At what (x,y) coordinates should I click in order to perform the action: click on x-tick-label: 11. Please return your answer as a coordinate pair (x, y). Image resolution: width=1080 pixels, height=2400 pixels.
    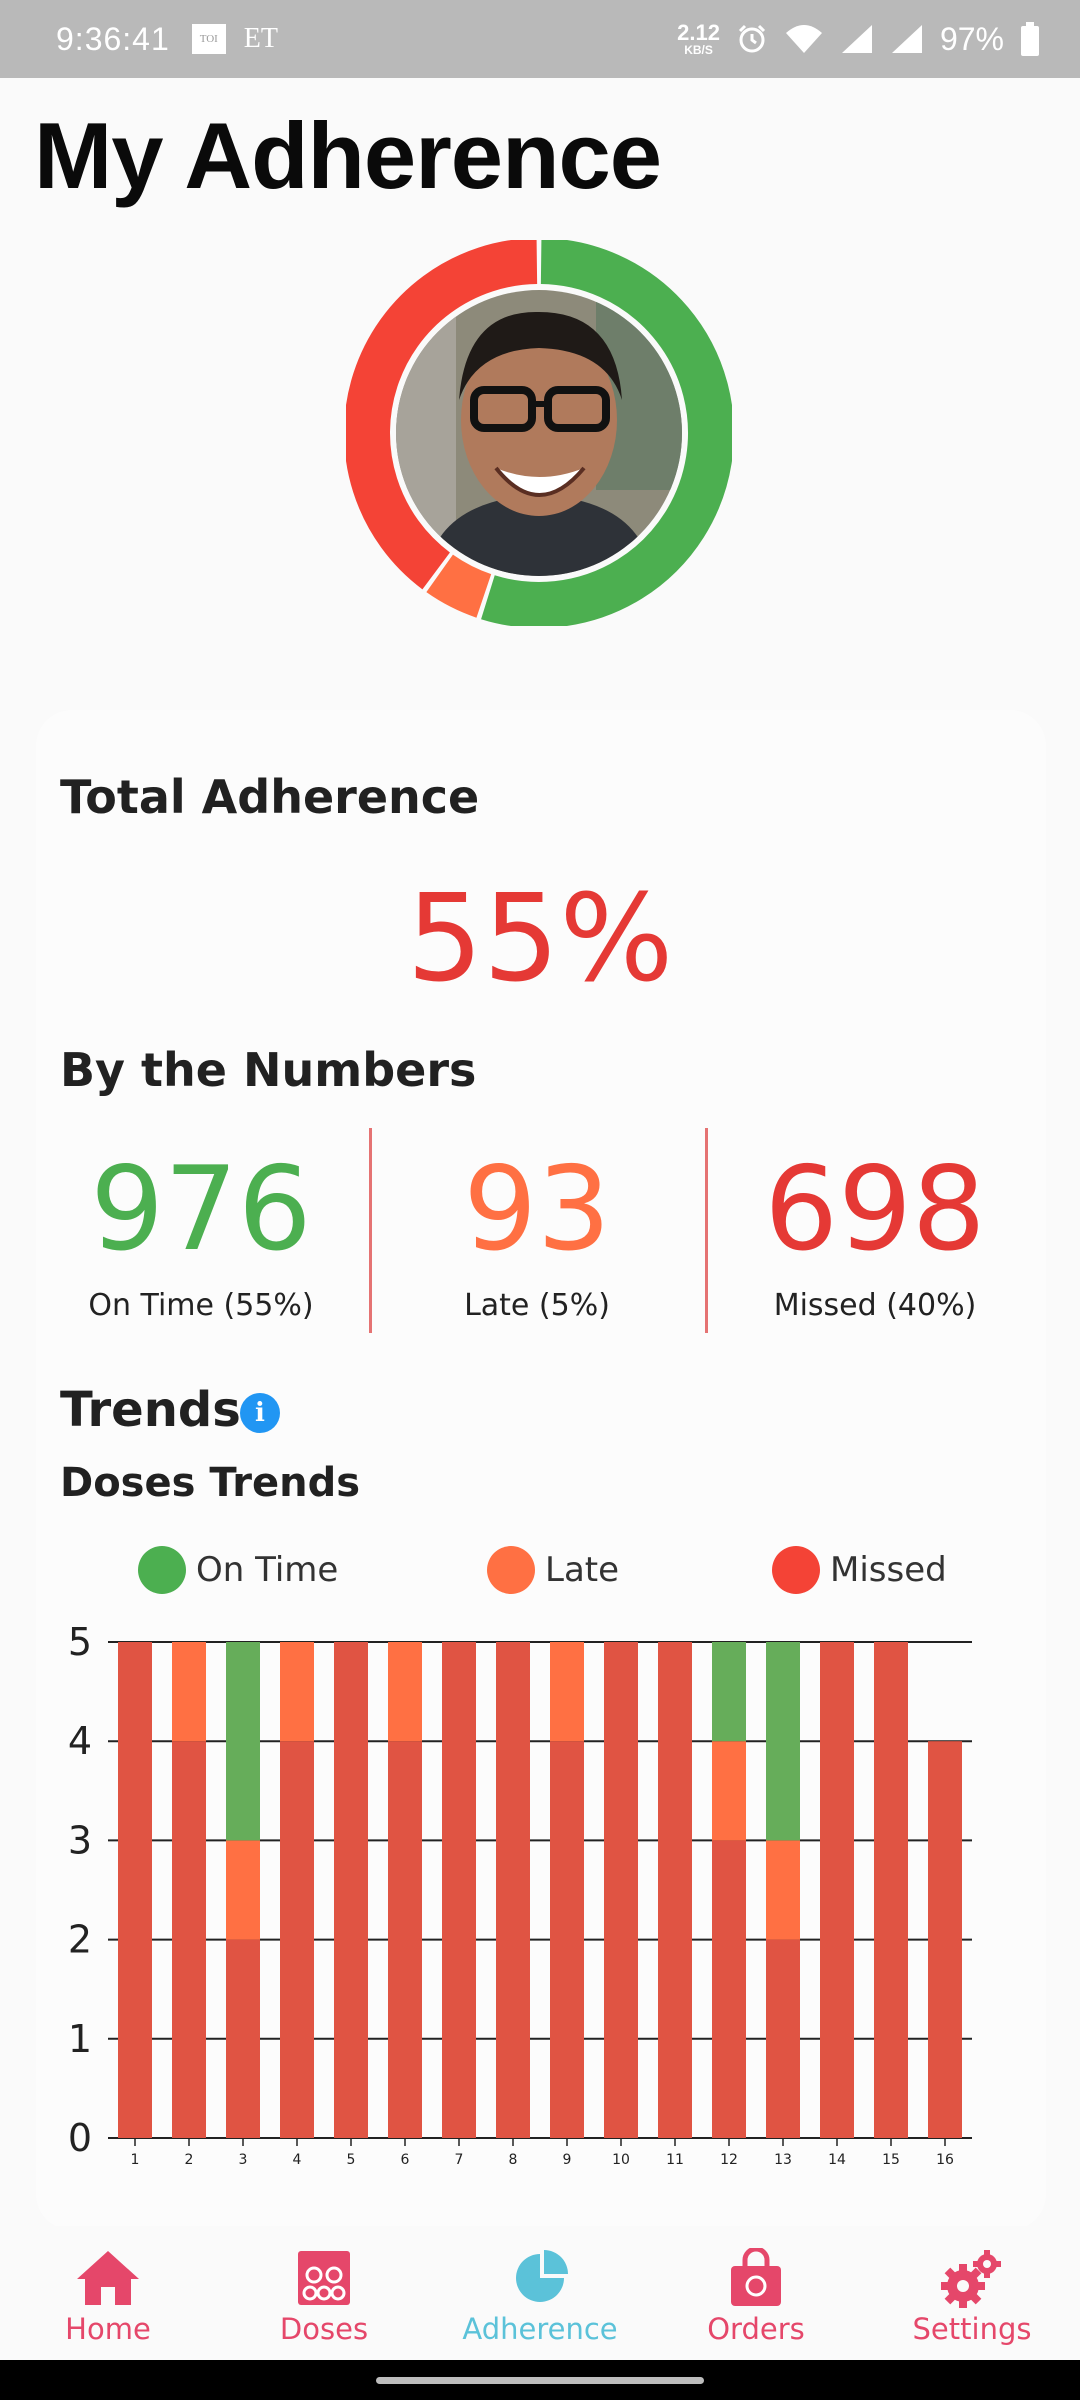
    Looking at the image, I should click on (675, 2160).